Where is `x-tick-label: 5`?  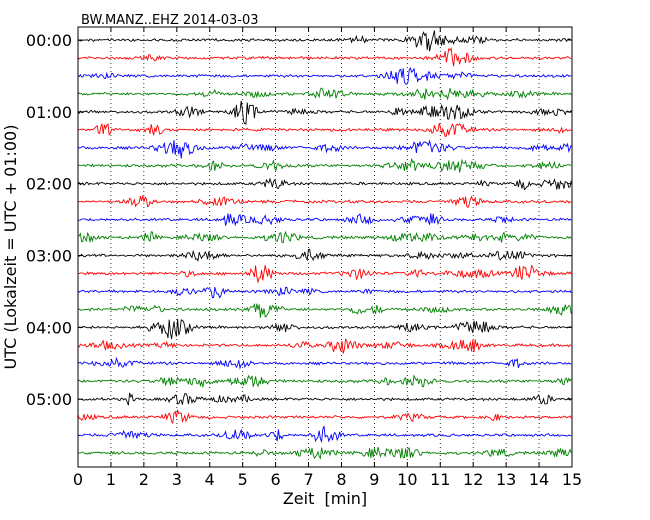
x-tick-label: 5 is located at coordinates (243, 479).